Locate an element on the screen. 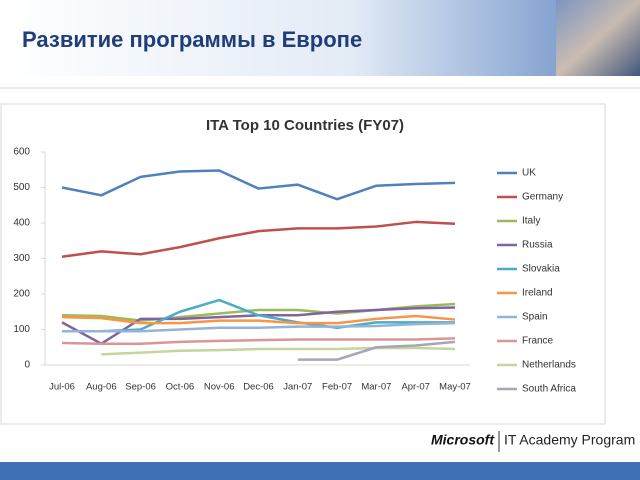 The width and height of the screenshot is (640, 480). x-tick-label: Aug-06 is located at coordinates (101, 387).